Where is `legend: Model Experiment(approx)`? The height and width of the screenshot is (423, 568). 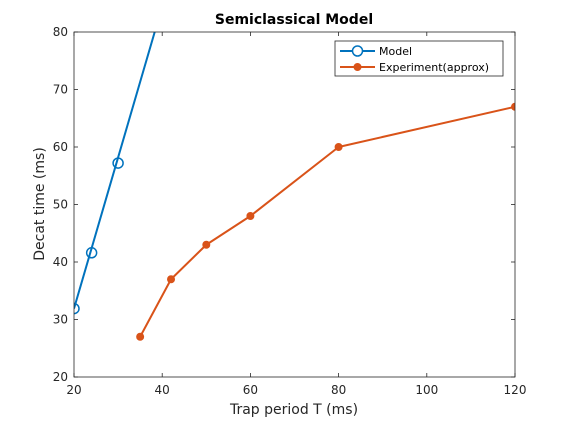 legend: Model Experiment(approx) is located at coordinates (419, 58).